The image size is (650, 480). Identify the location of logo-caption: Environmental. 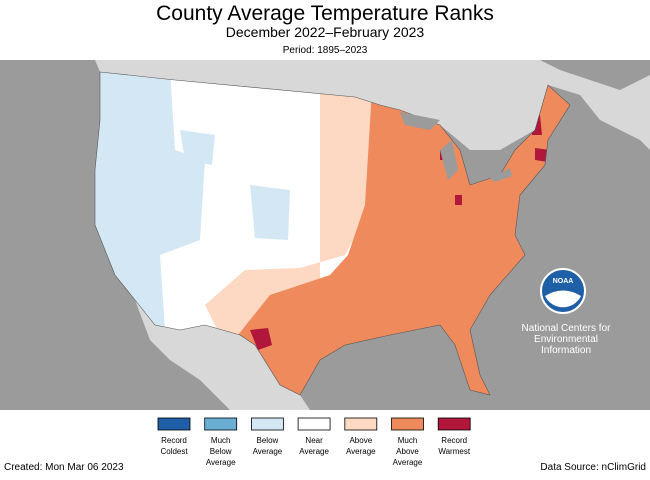
(566, 339).